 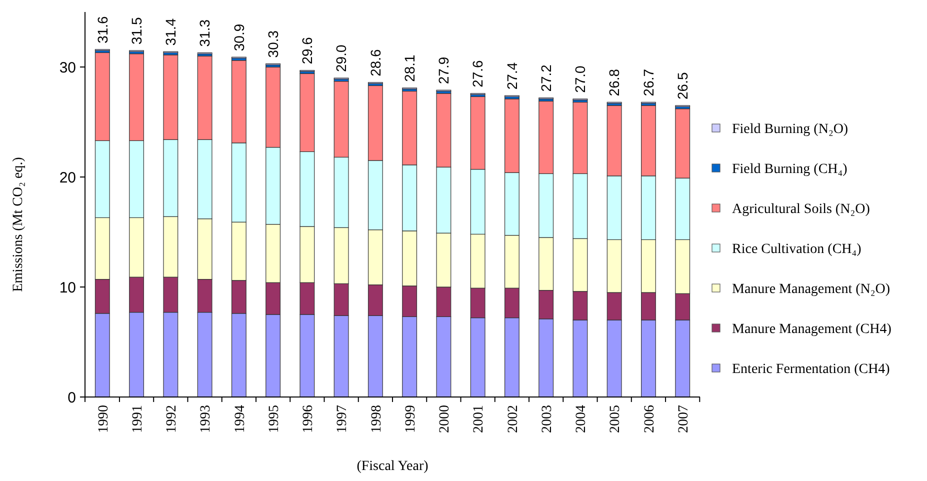 I want to click on legend-label: Manure Management (N₂O), so click(x=811, y=289).